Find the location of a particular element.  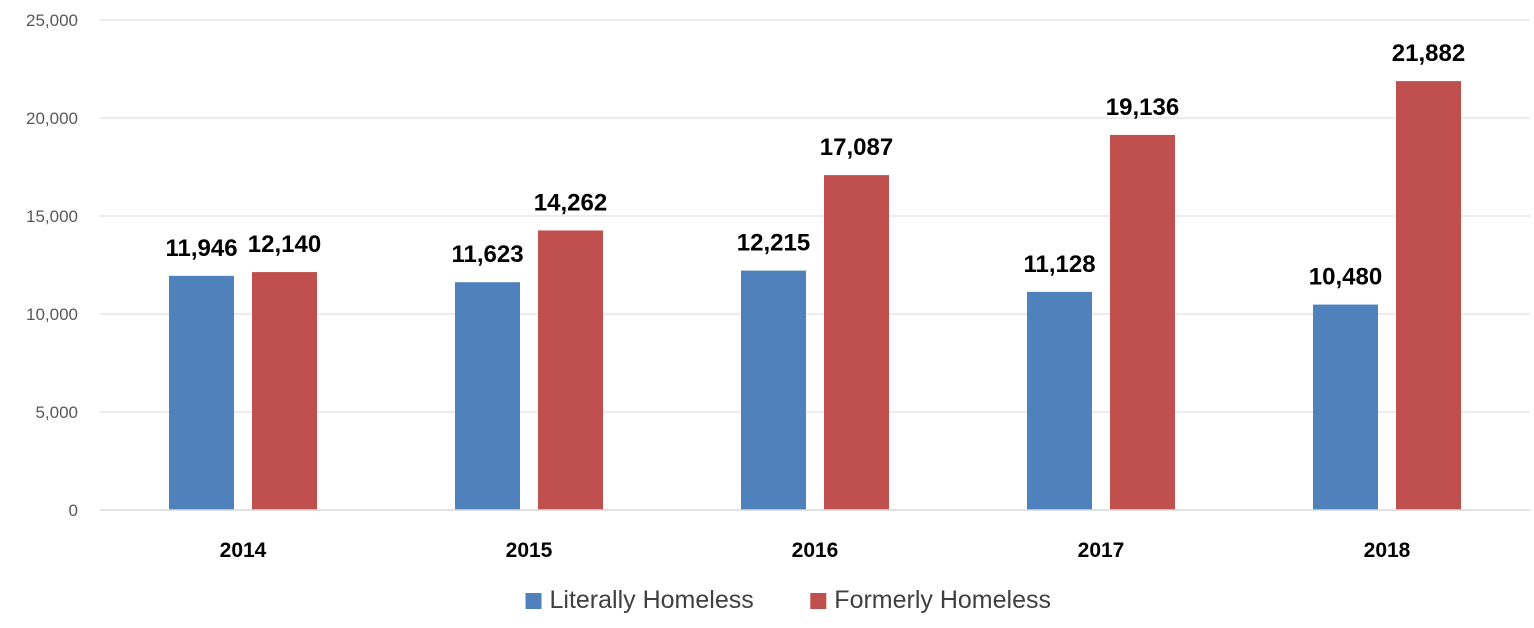

legend-label: Formerly Homeless is located at coordinates (942, 600).